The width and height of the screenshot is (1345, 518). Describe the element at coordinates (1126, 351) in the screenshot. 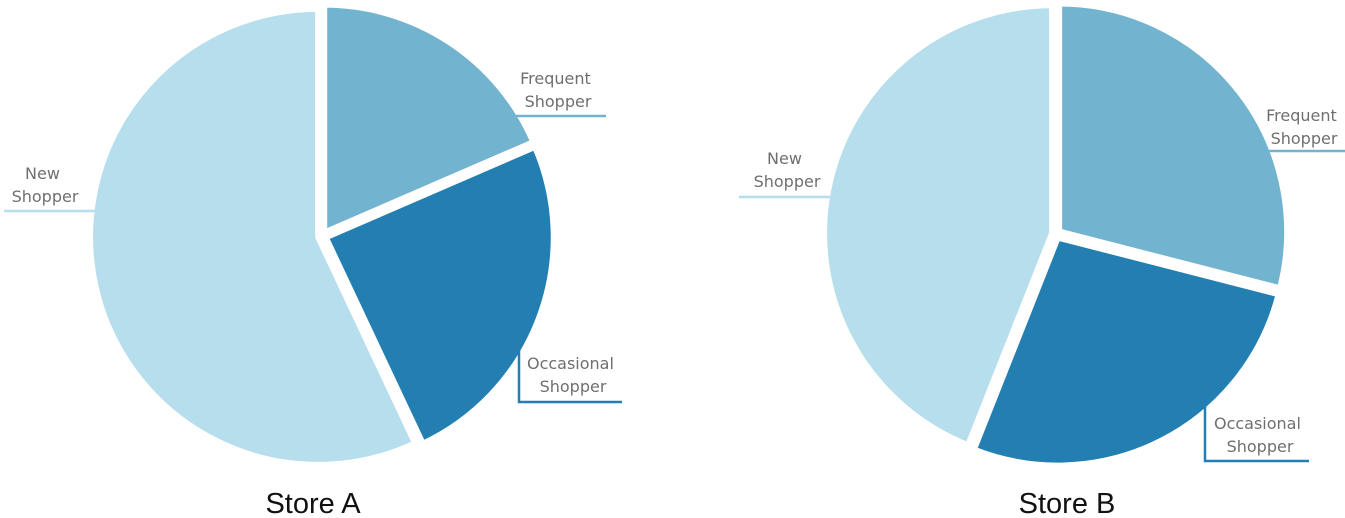

I see `pie-slice-occasional-shopper-store-b` at that location.